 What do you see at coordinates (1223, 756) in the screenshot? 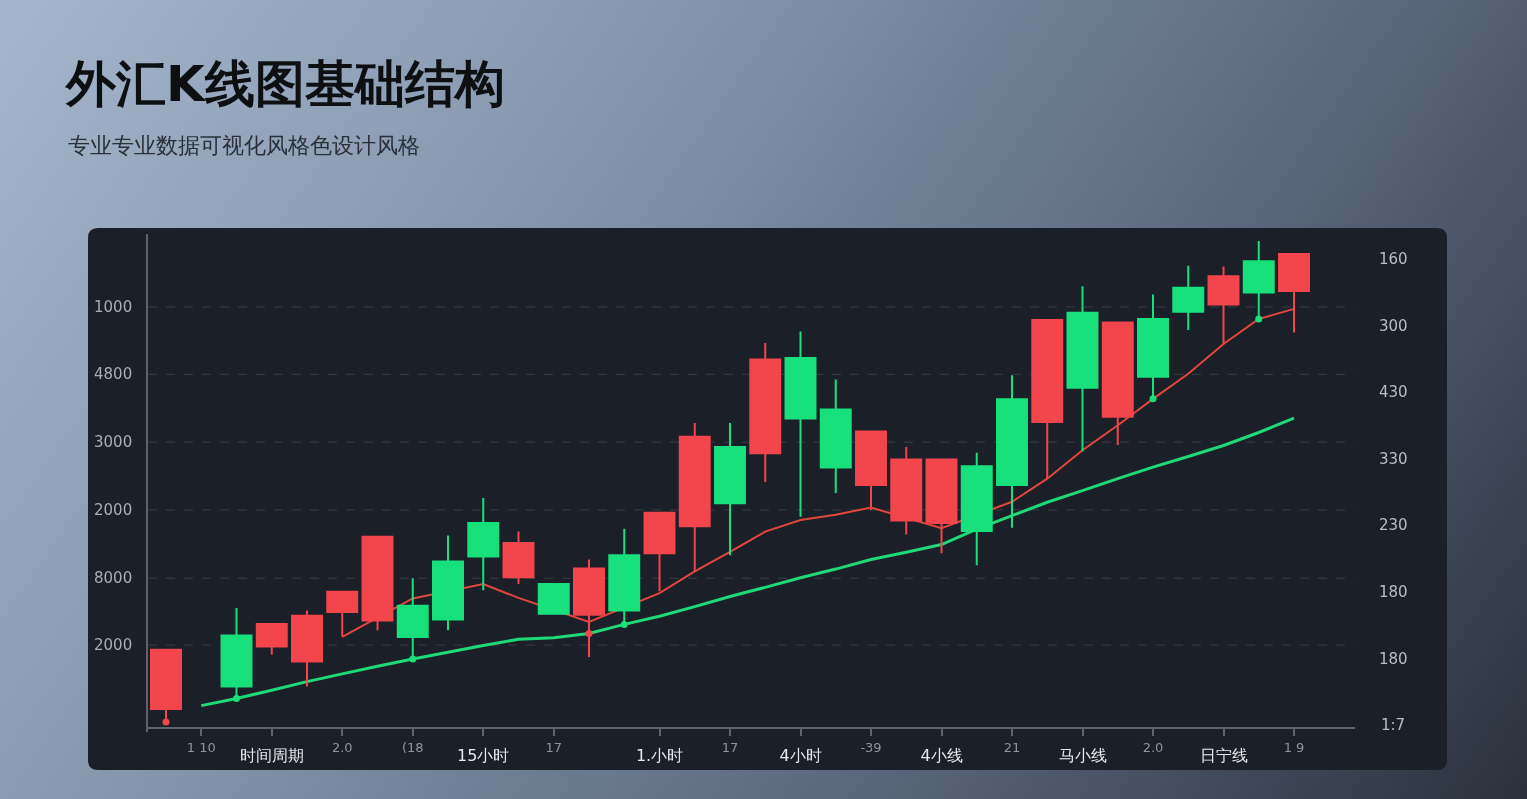
I see `x-tick-label: 日宁线` at bounding box center [1223, 756].